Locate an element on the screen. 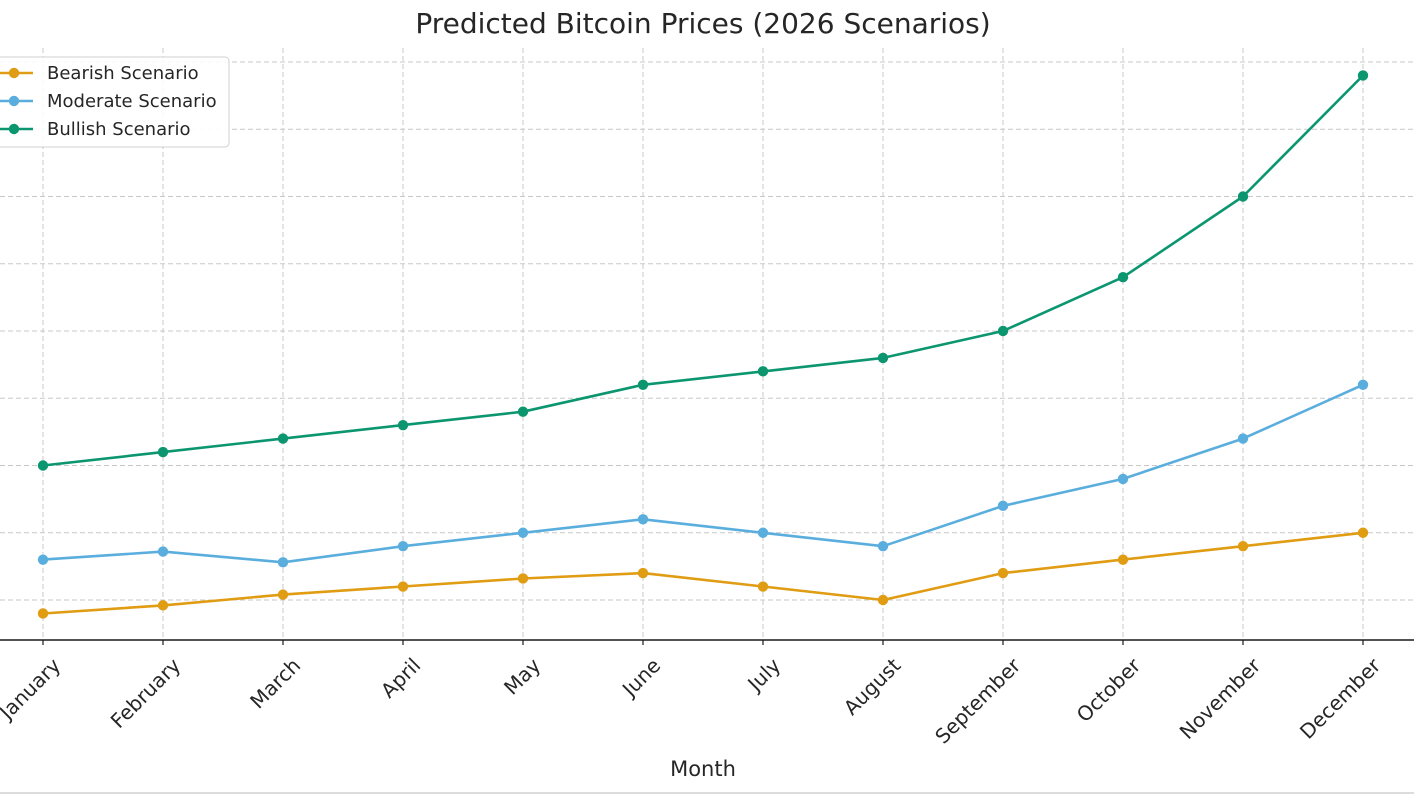  axis-layer is located at coordinates (707, 642).